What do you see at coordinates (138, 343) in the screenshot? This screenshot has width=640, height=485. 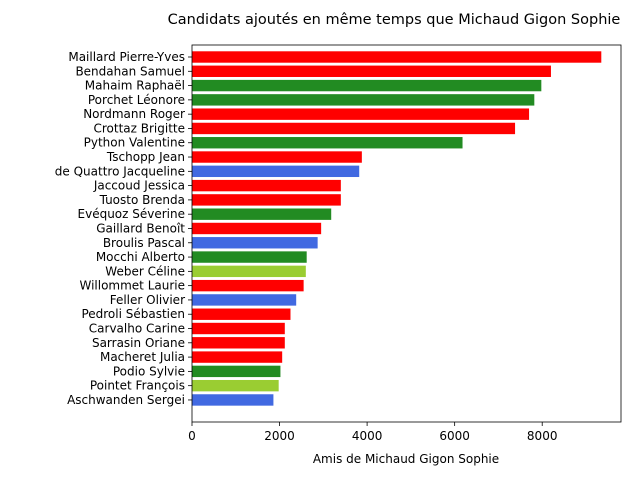 I see `category-label: Sarrasin Oriane` at bounding box center [138, 343].